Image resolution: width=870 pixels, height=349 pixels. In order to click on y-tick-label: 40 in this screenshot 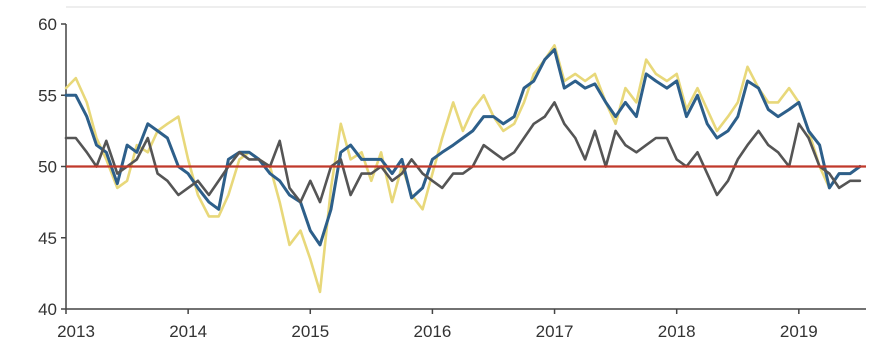, I will do `click(47, 309)`.